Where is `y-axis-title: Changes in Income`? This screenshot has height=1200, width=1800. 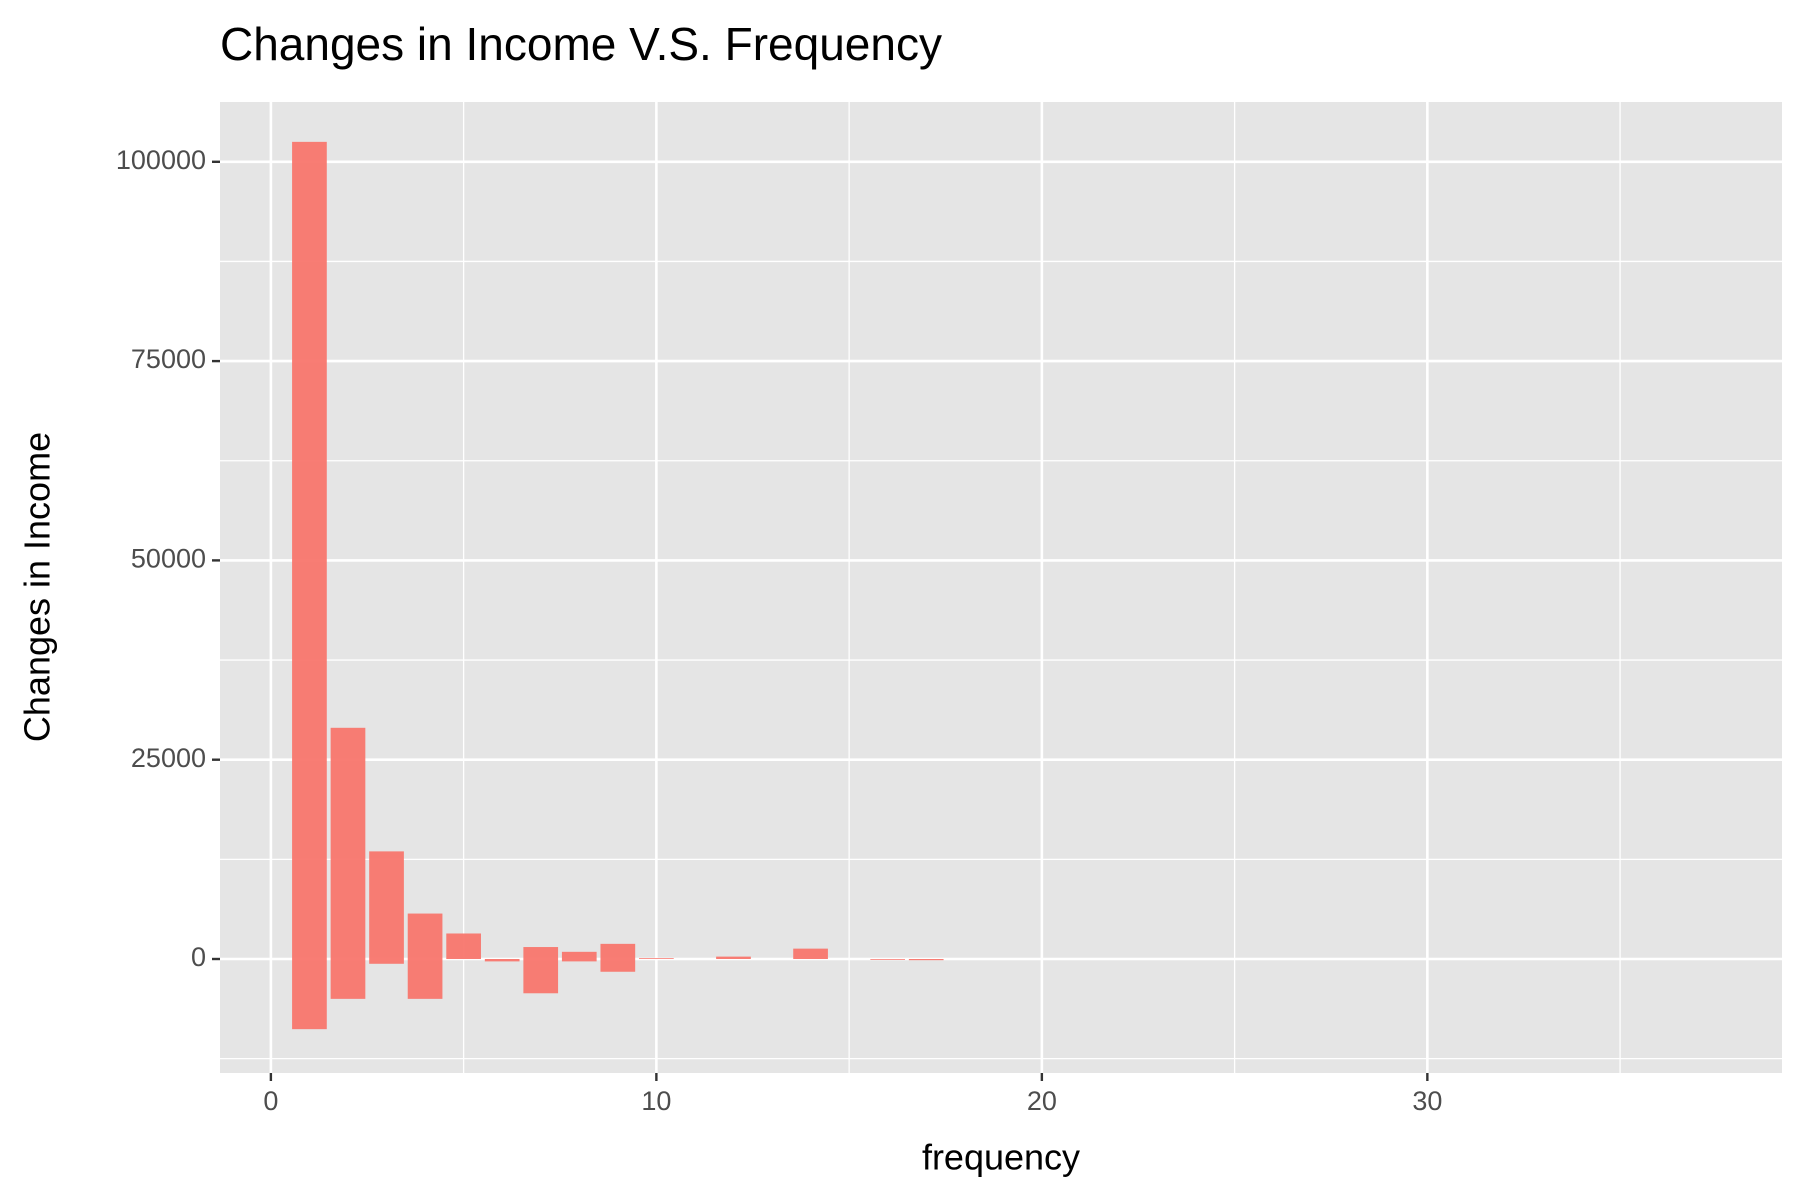 y-axis-title: Changes in Income is located at coordinates (37, 587).